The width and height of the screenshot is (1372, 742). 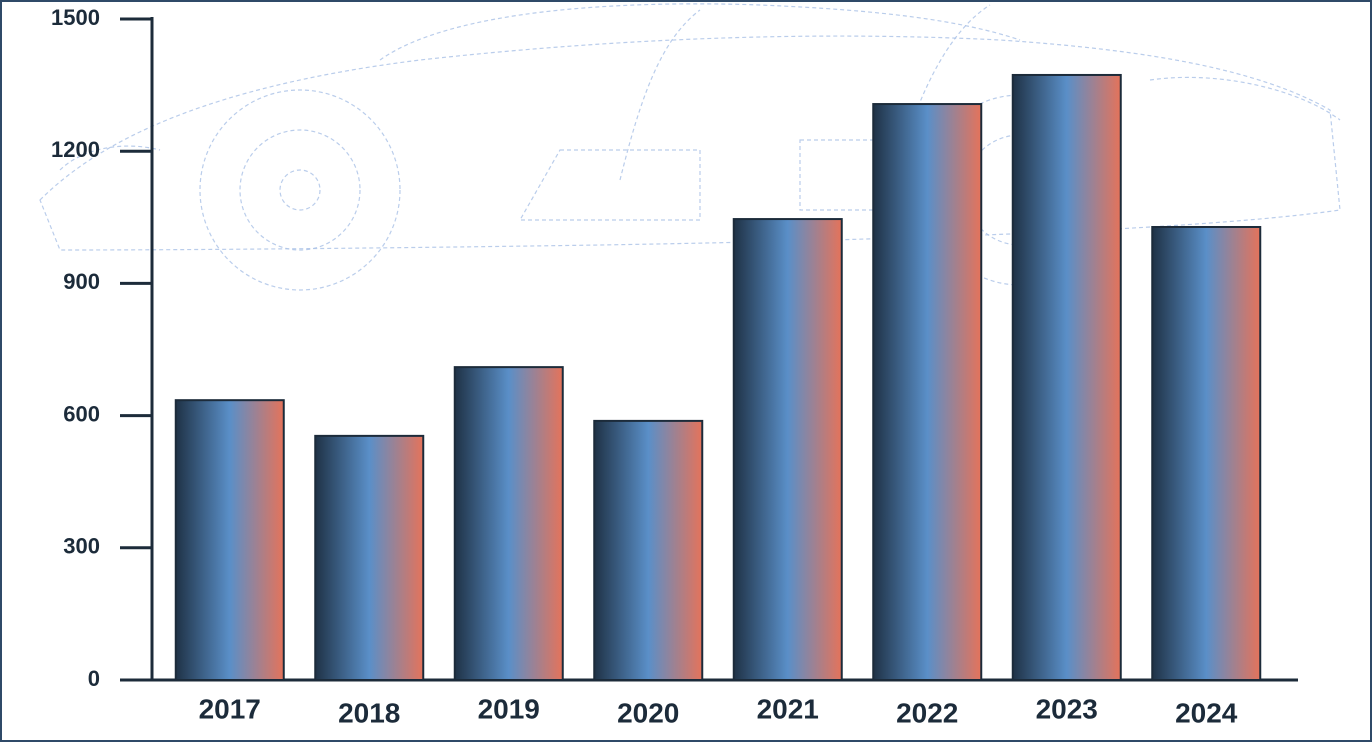 What do you see at coordinates (81, 413) in the screenshot?
I see `y-tick-label: 600` at bounding box center [81, 413].